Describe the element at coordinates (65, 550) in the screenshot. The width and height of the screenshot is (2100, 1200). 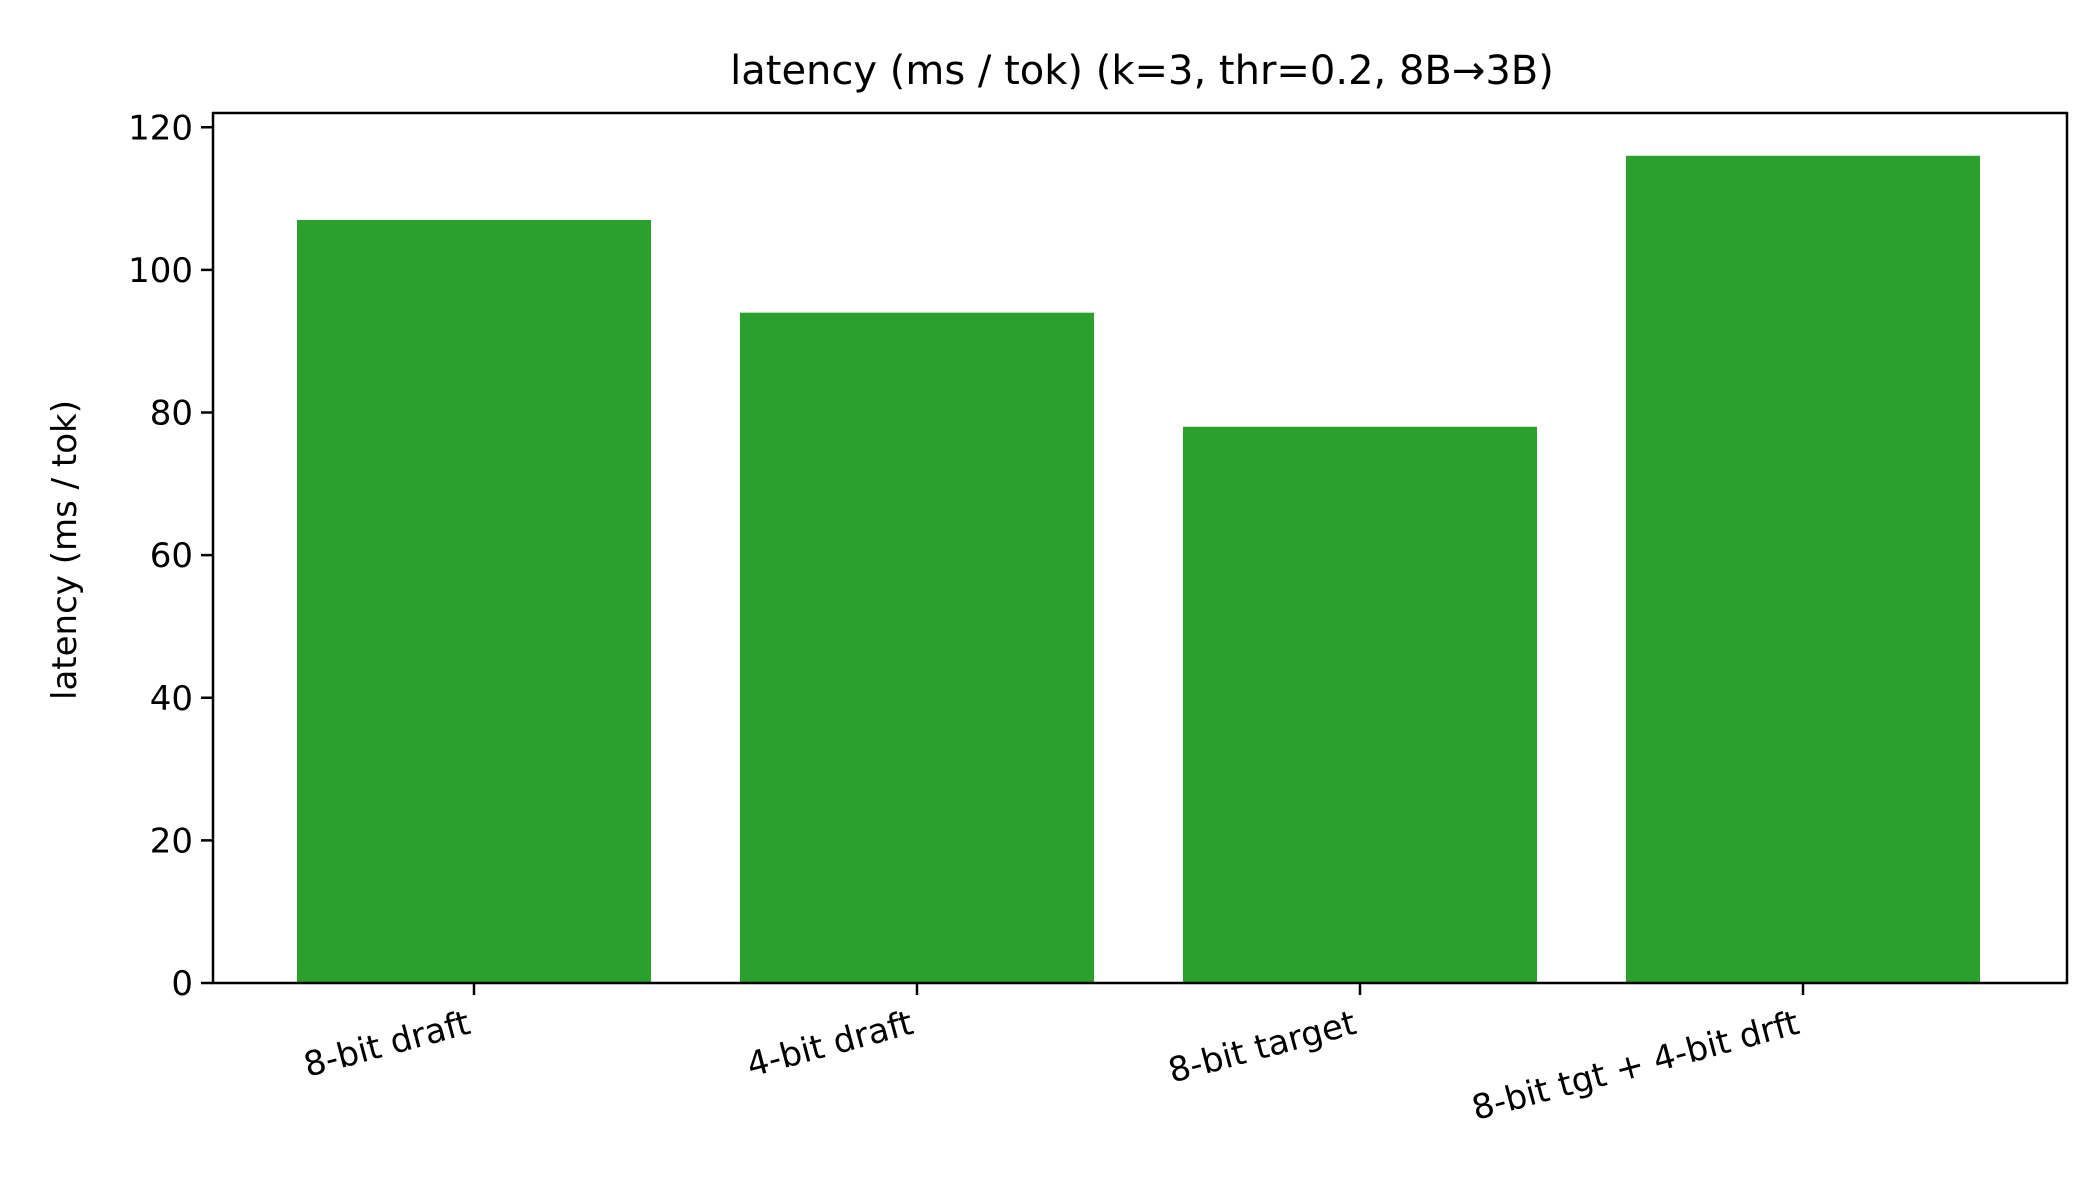
I see `y-axis-label: latency (ms / tok)` at that location.